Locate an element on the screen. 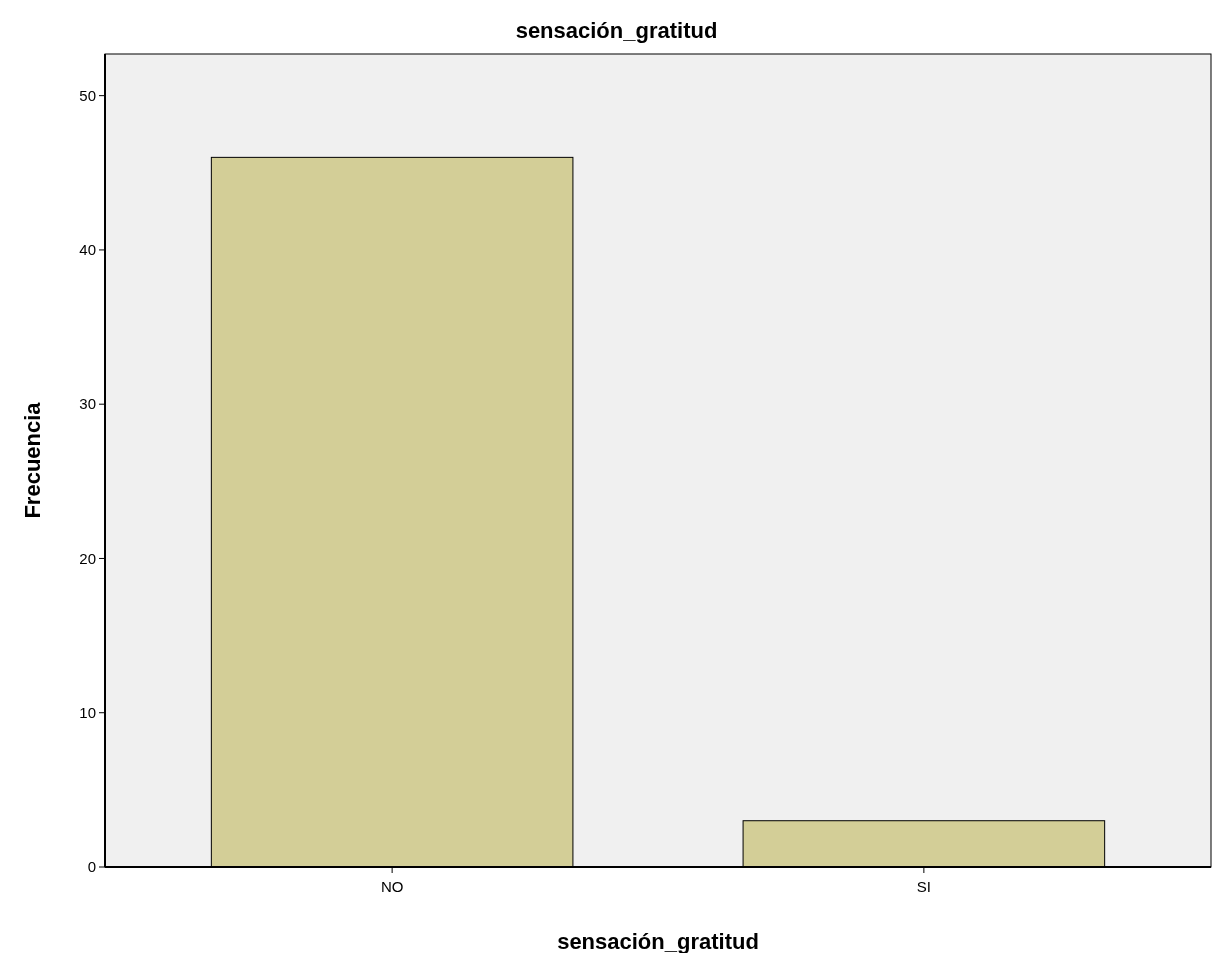 The image size is (1217, 953). y-axis-title: Frecuencia is located at coordinates (32, 460).